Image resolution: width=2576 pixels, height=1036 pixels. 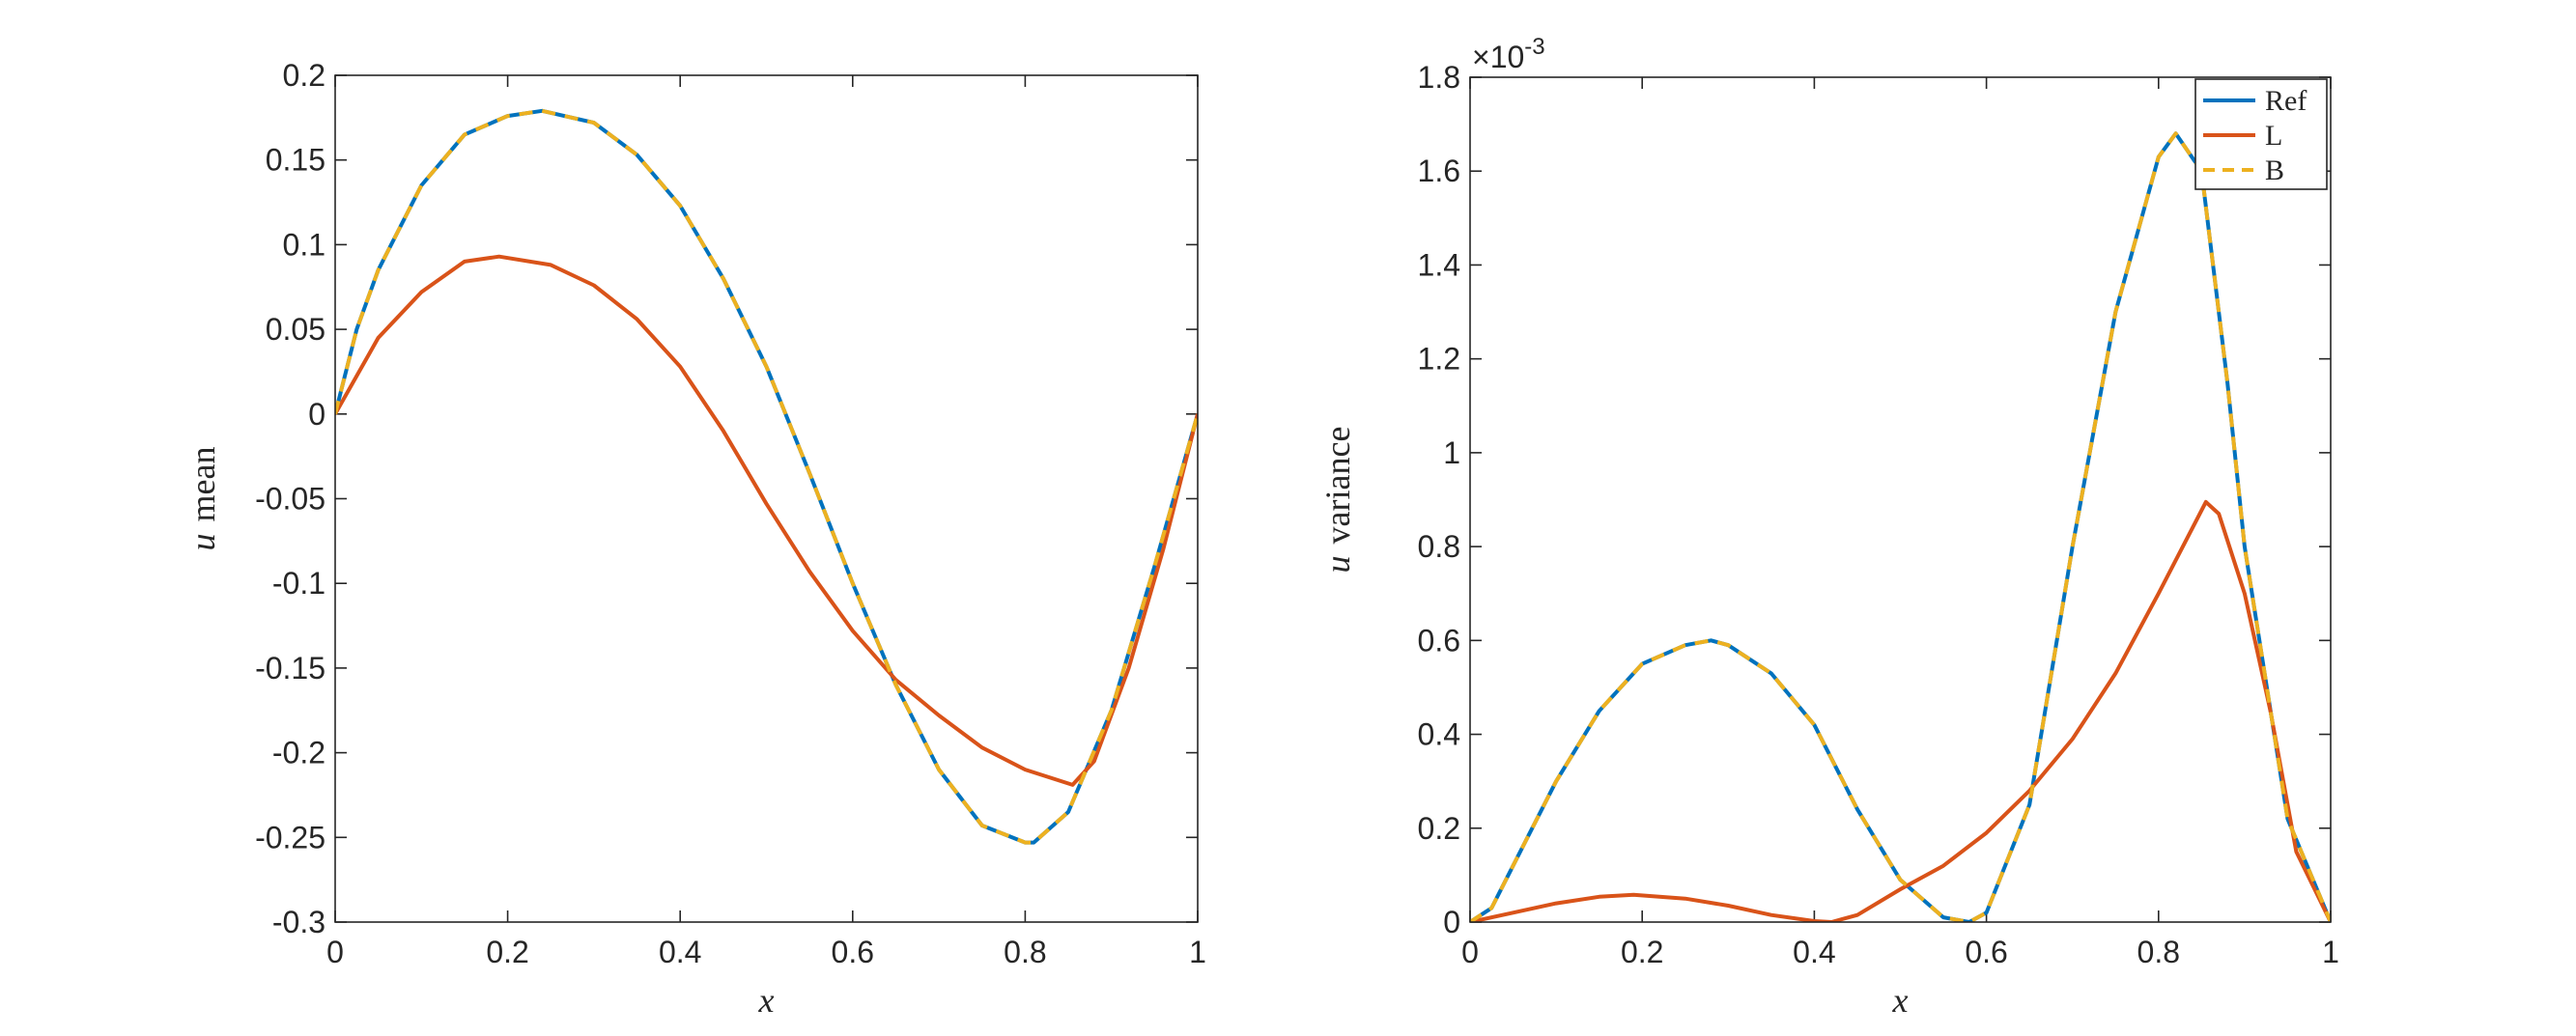 I want to click on y-tick-label: 0.6, so click(x=1439, y=641).